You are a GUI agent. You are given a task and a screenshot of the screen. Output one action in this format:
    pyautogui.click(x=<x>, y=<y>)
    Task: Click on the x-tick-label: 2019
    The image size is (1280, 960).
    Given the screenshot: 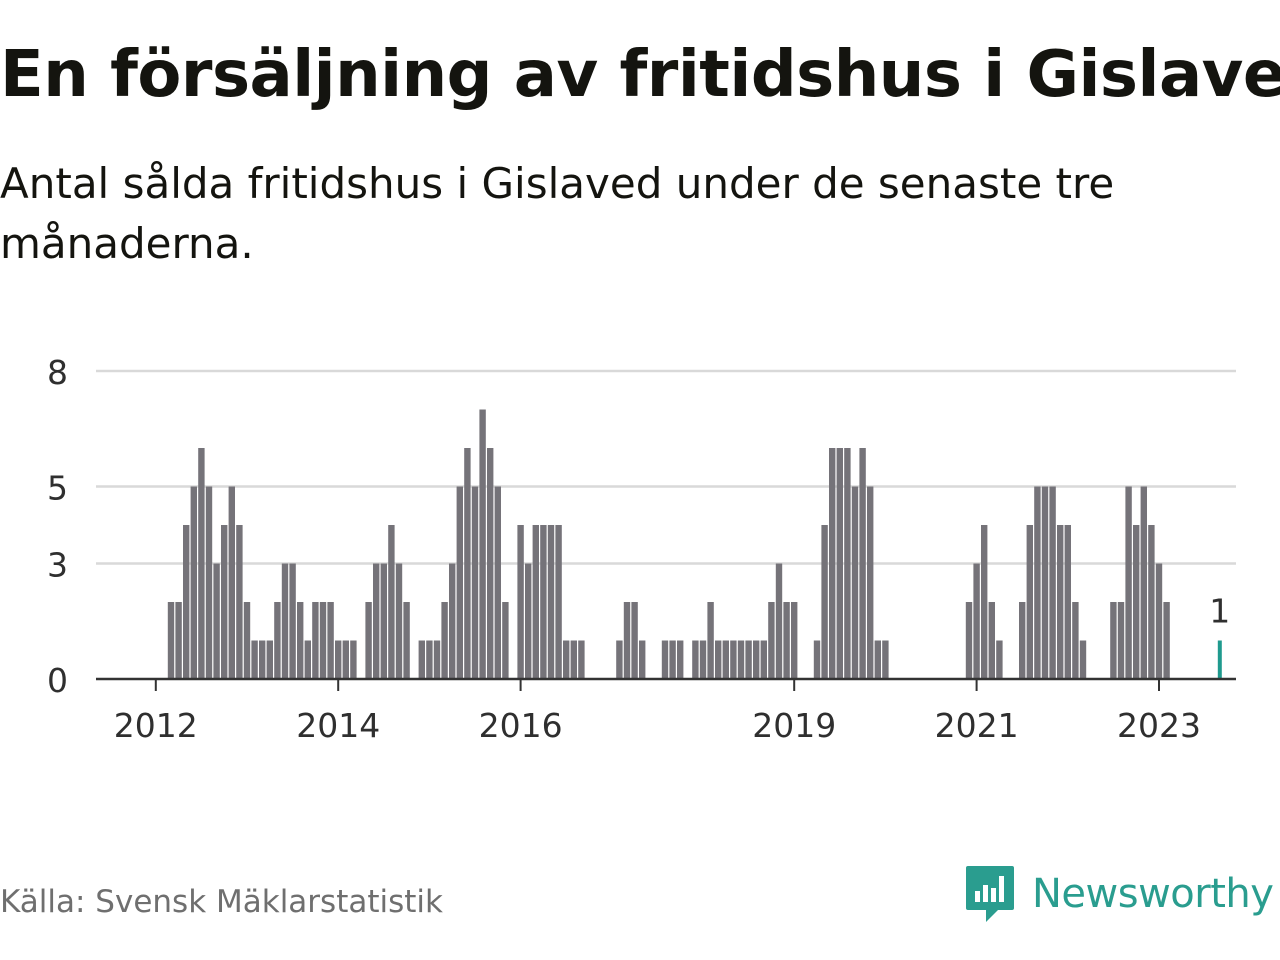 What is the action you would take?
    pyautogui.click(x=794, y=725)
    